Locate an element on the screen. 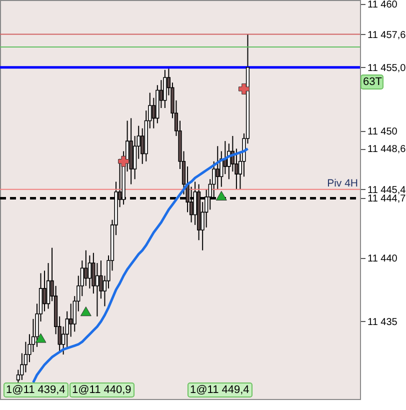  annotation: 1@11 449,4 is located at coordinates (220, 390).